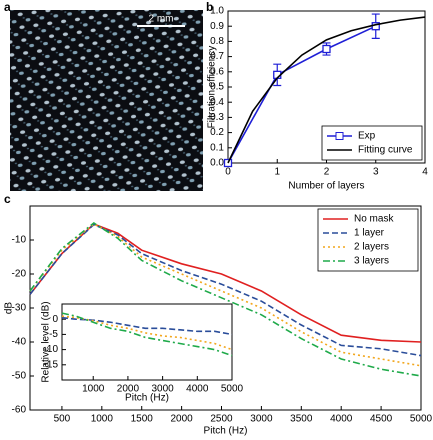 This screenshot has height=440, width=433. I want to click on legend-label: No mask, so click(374, 219).